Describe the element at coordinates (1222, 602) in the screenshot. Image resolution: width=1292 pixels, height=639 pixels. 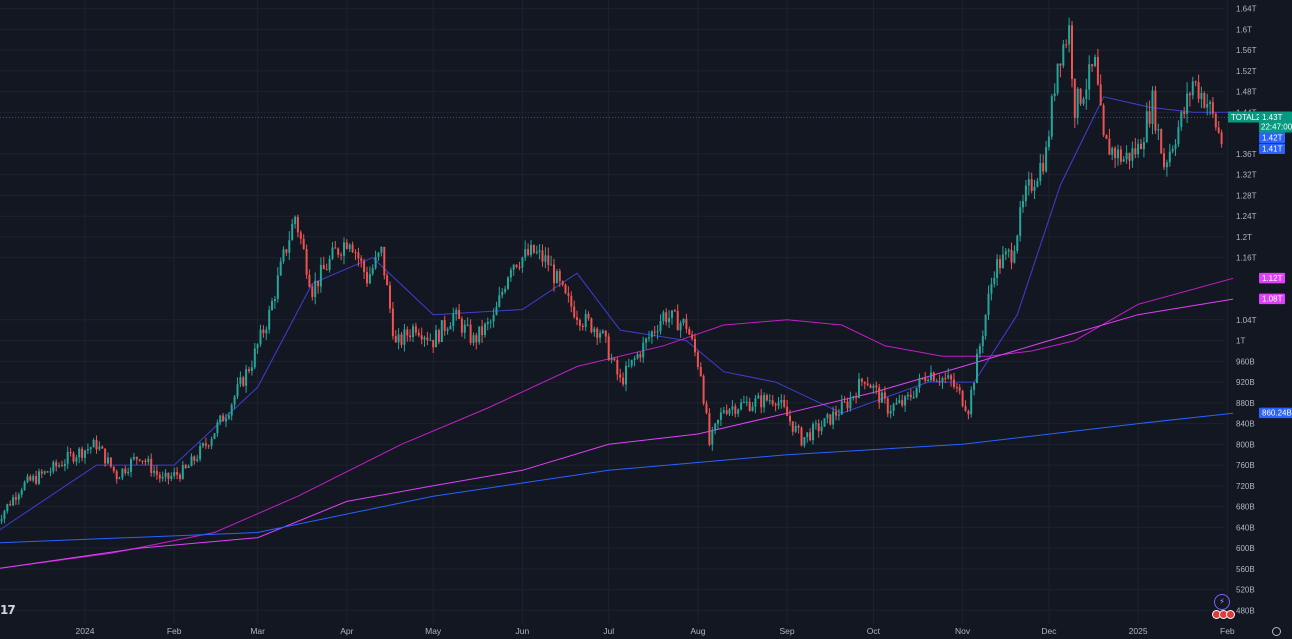
I see `lightning-icon: ⚡` at that location.